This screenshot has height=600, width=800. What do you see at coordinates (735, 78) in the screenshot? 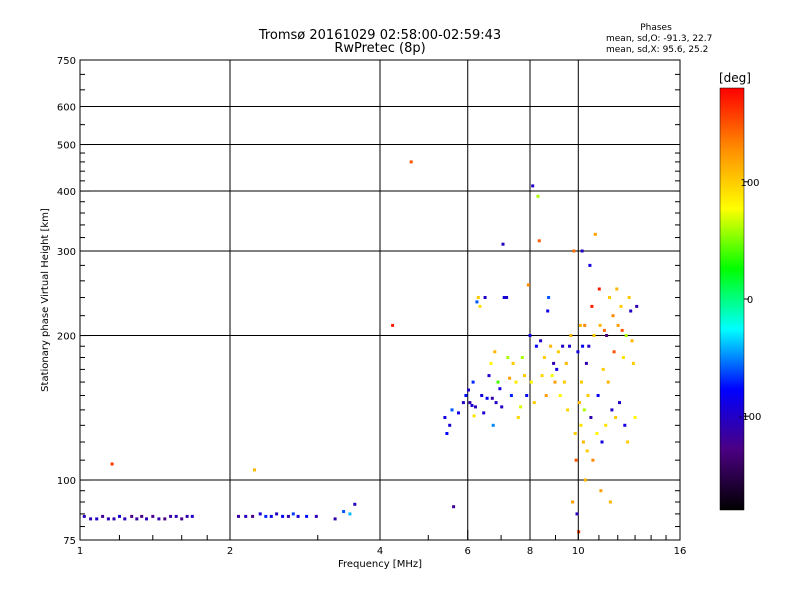
I see `colorbar-unit-label: [deg]` at bounding box center [735, 78].